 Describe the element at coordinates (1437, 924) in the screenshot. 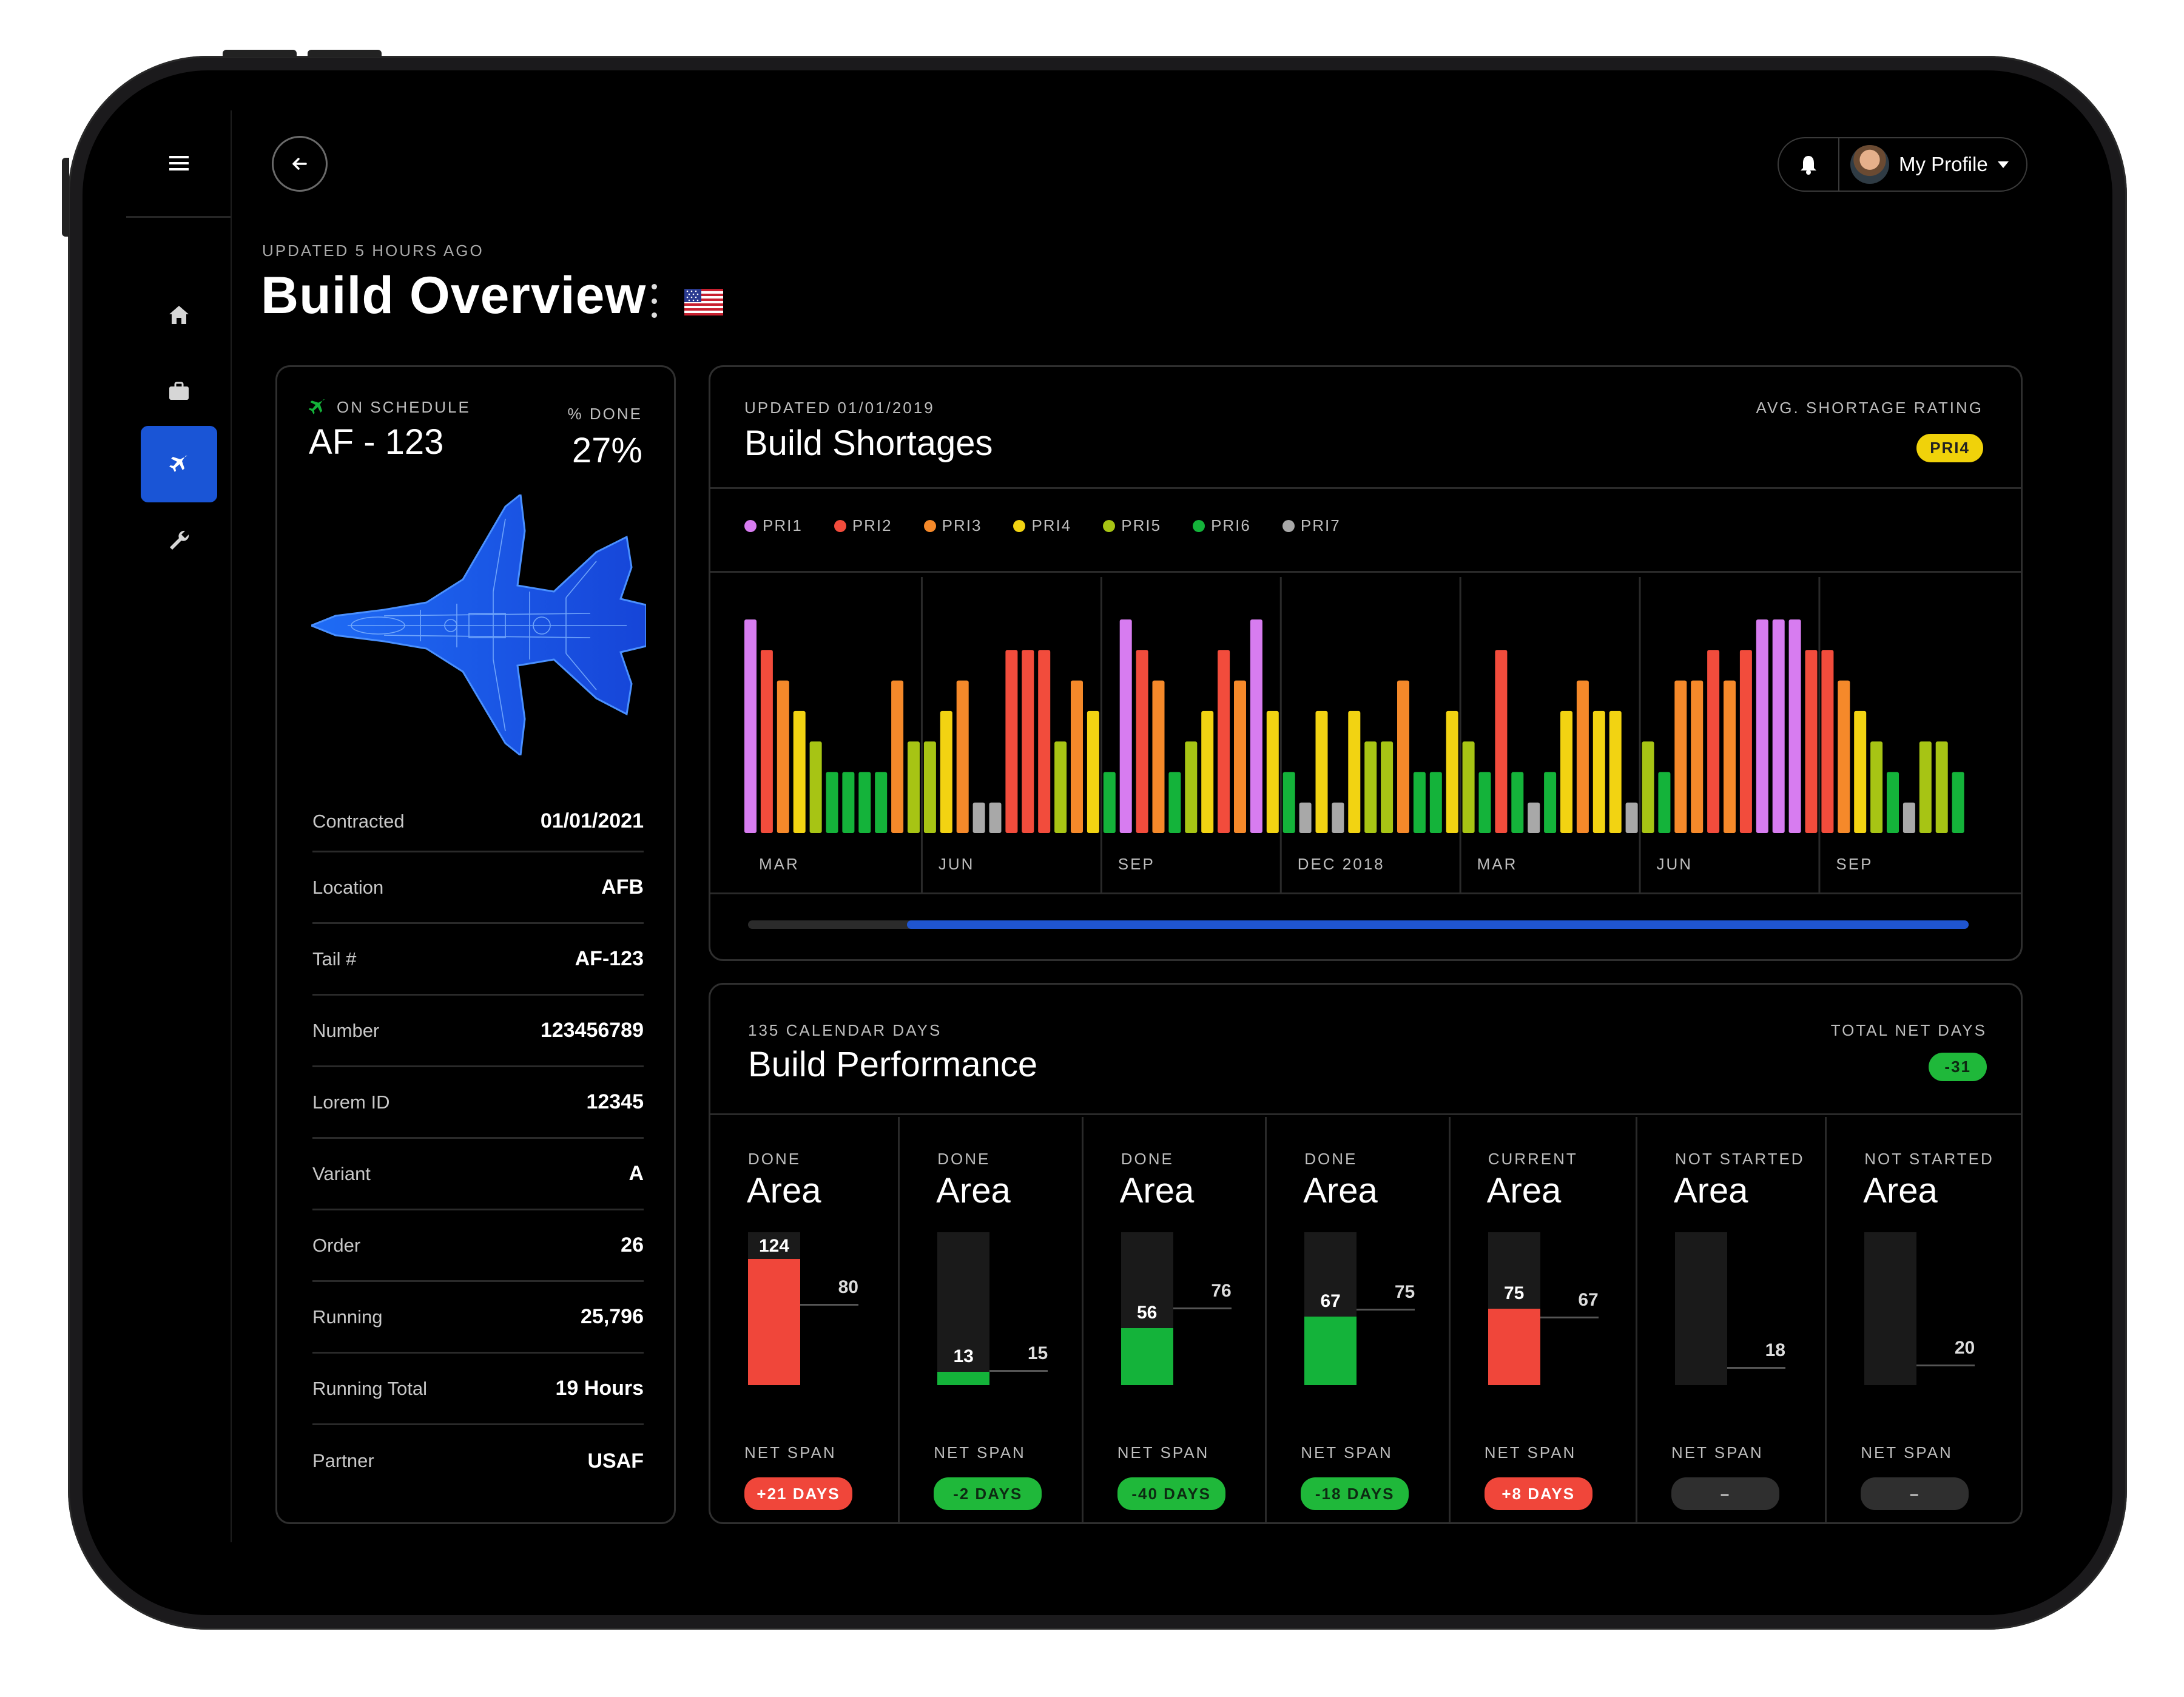

I see `chart-scrollbar-thumb` at that location.